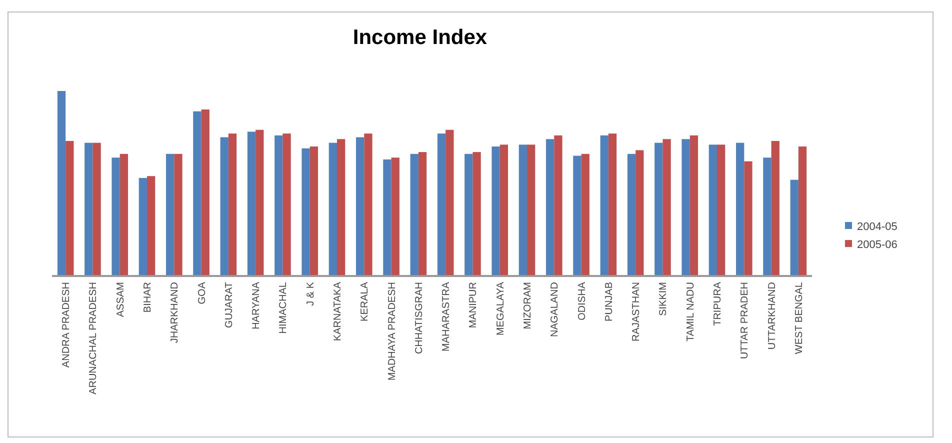 The image size is (952, 443). What do you see at coordinates (474, 305) in the screenshot?
I see `x-tick-label: MANIPUR` at bounding box center [474, 305].